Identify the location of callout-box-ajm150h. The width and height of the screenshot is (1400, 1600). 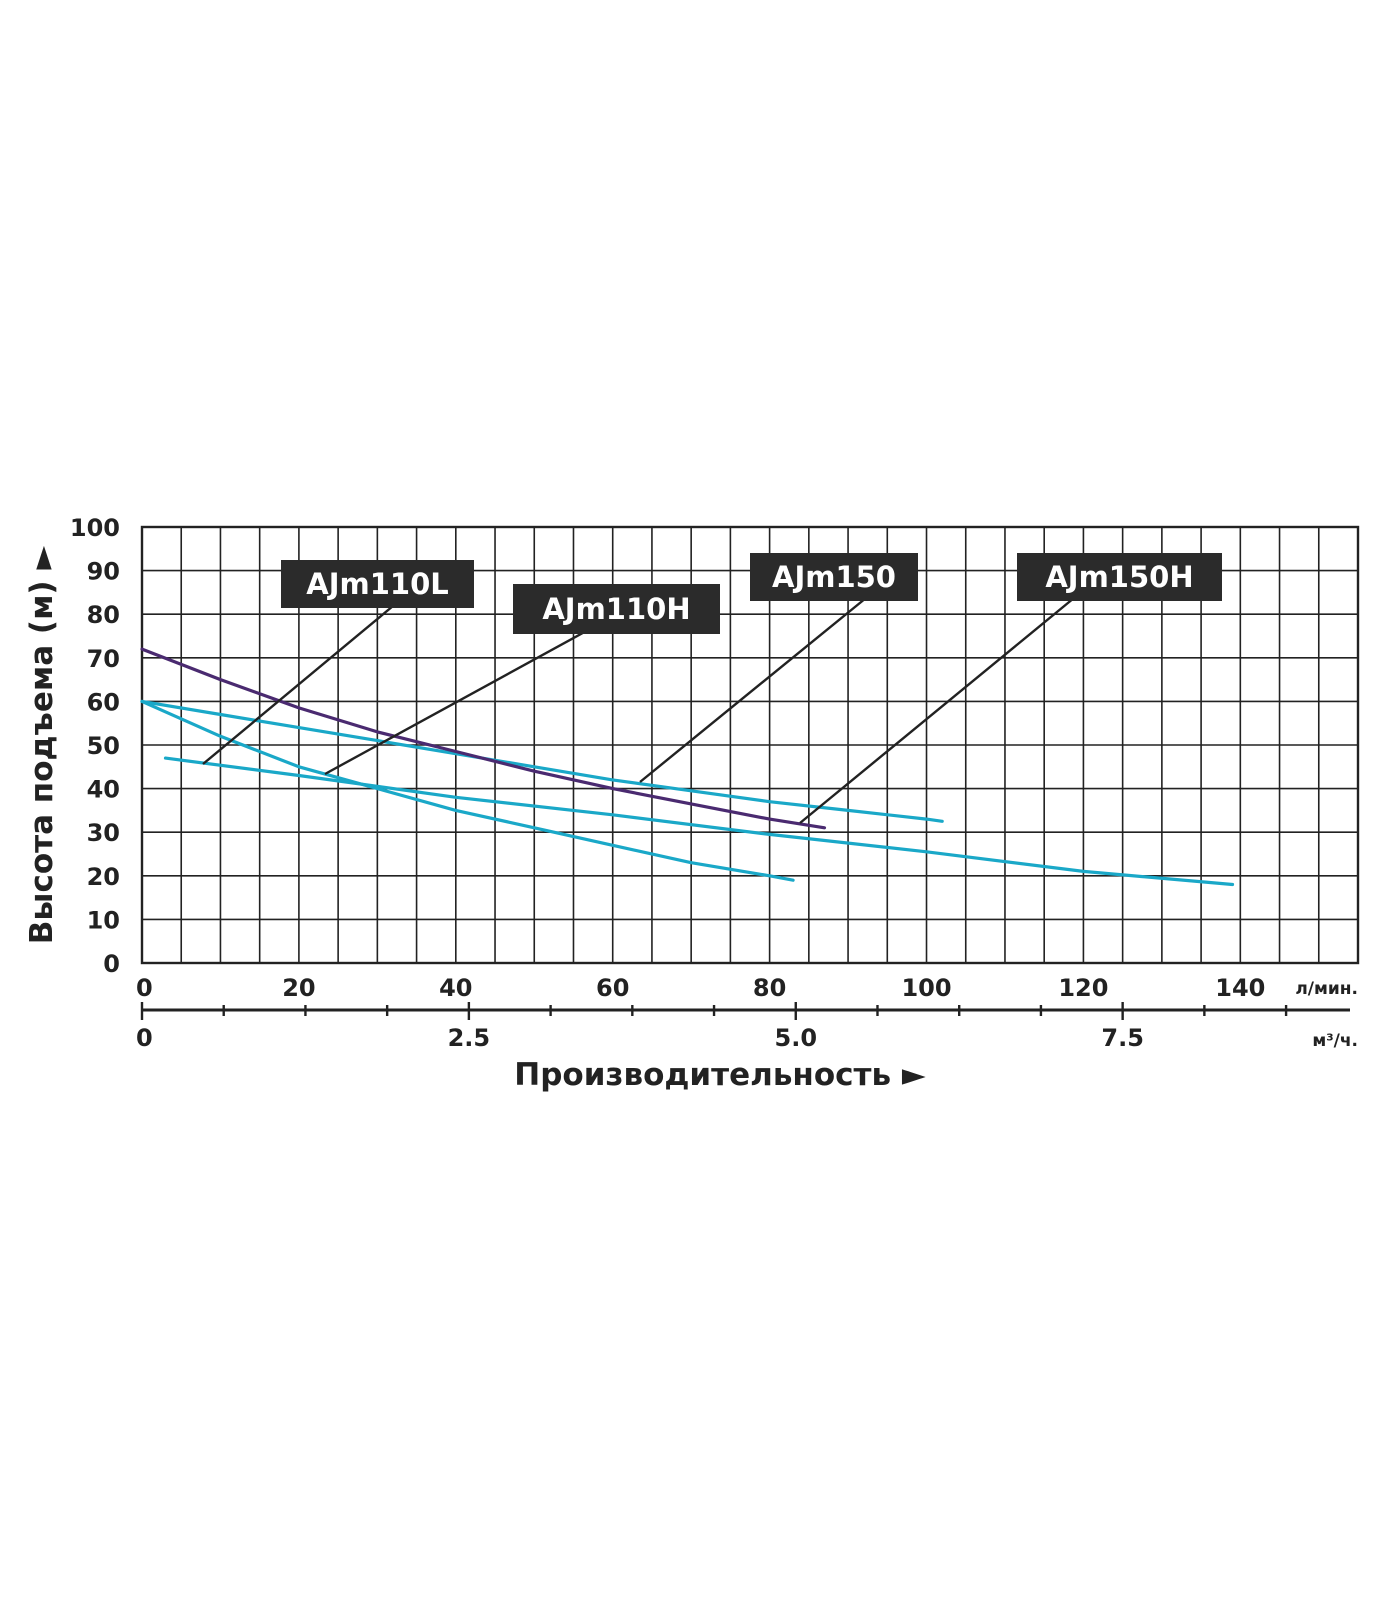
(1119, 577).